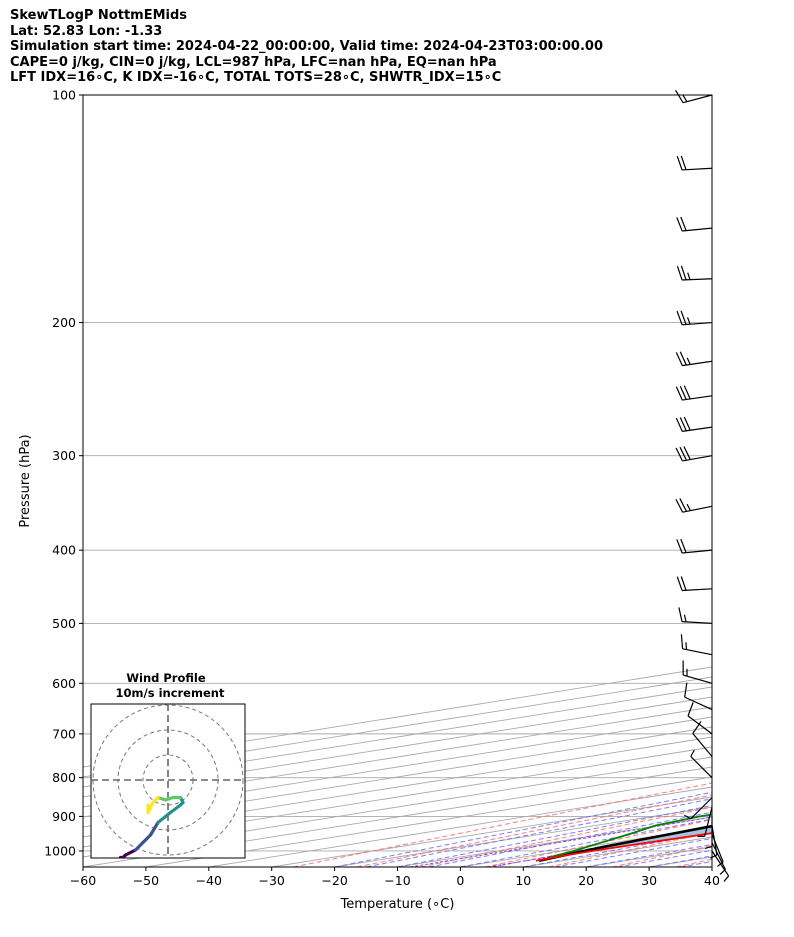 The height and width of the screenshot is (937, 794). I want to click on y-tick-label: 700, so click(64, 733).